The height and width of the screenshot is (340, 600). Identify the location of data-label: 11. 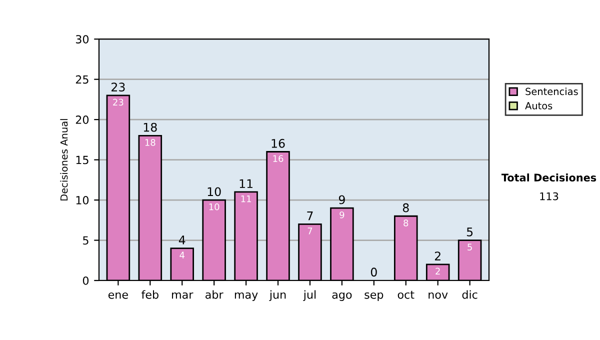
(246, 198).